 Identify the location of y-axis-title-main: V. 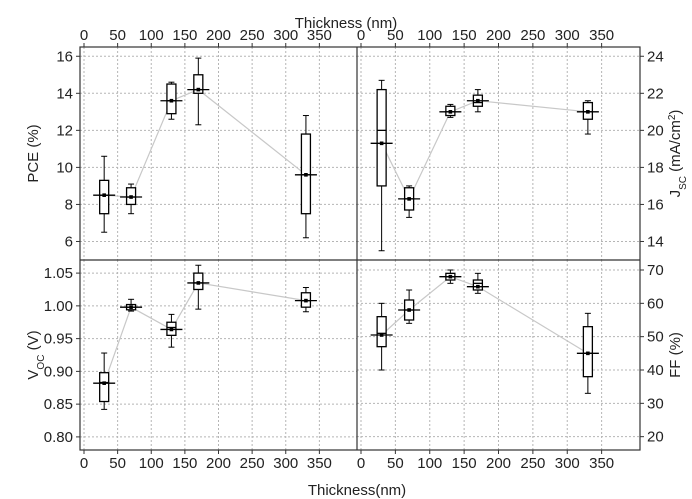
(33, 375).